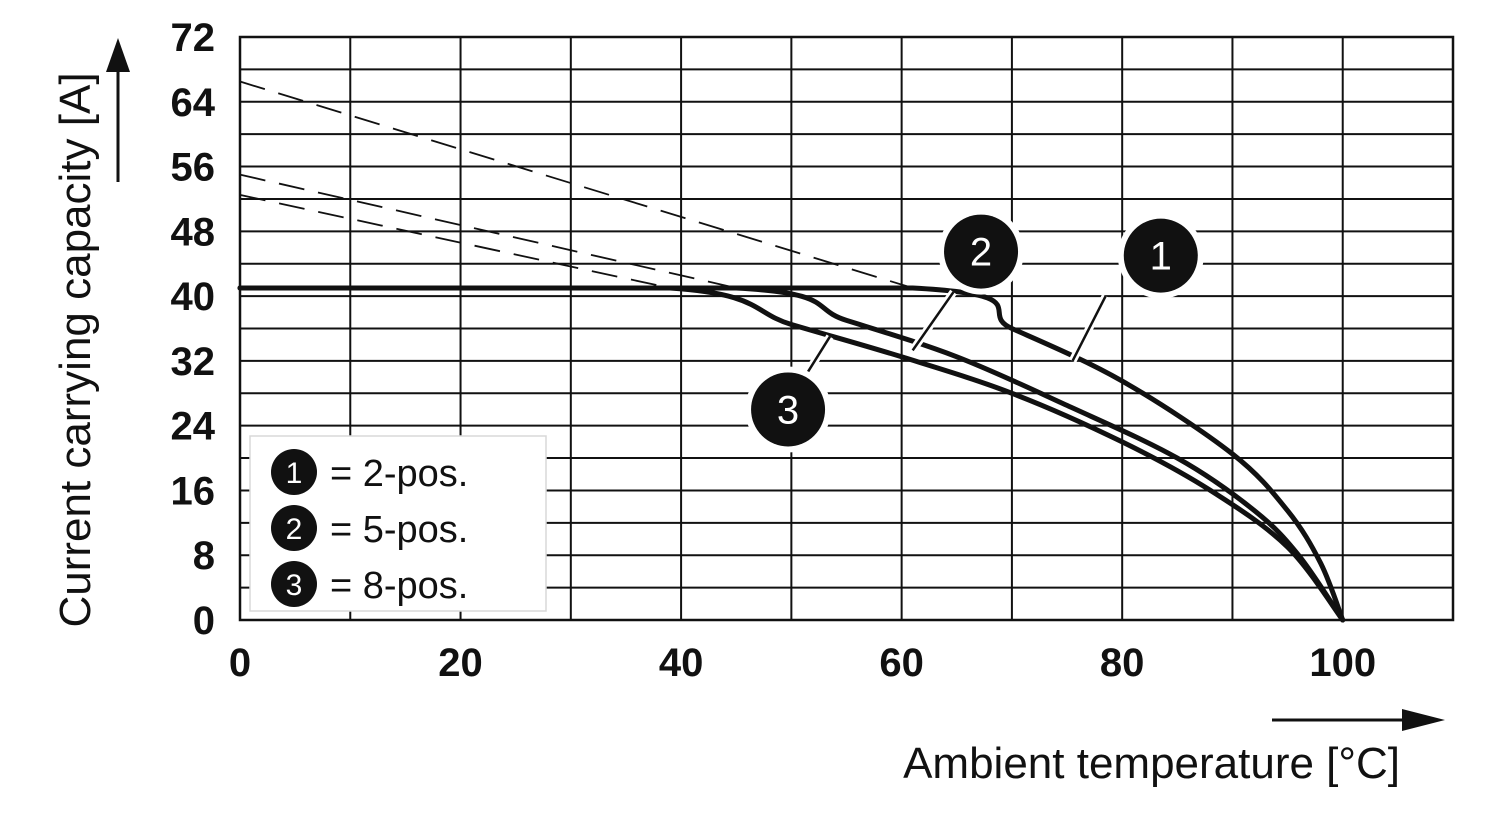 The image size is (1500, 820). What do you see at coordinates (399, 474) in the screenshot?
I see `legend-label: = 2-pos.` at bounding box center [399, 474].